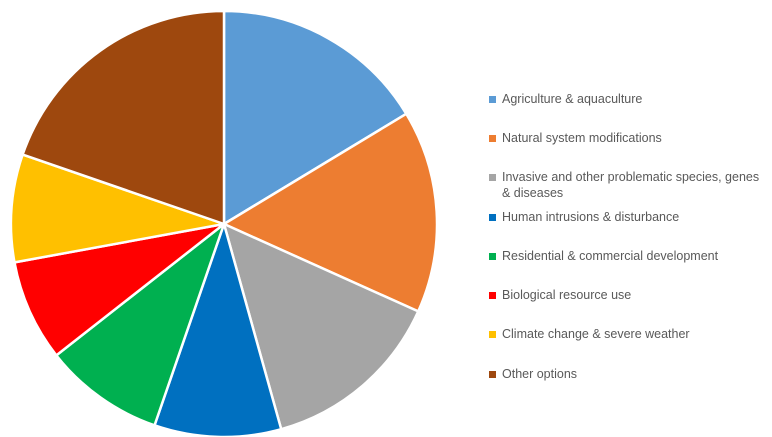 The image size is (772, 437). I want to click on legend-item-6: Climate change & severe weather, so click(626, 334).